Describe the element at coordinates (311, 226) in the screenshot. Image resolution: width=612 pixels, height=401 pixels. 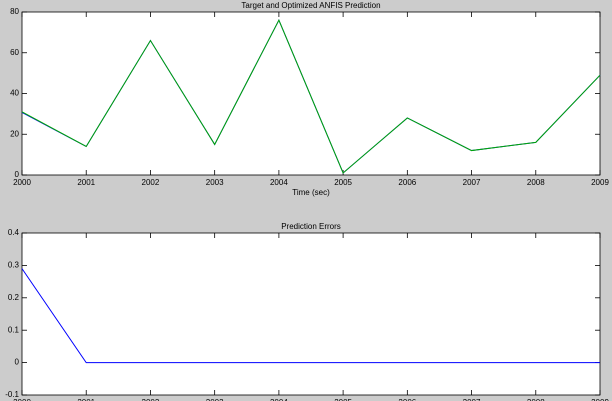
I see `chart-title: Prediction Errors` at that location.